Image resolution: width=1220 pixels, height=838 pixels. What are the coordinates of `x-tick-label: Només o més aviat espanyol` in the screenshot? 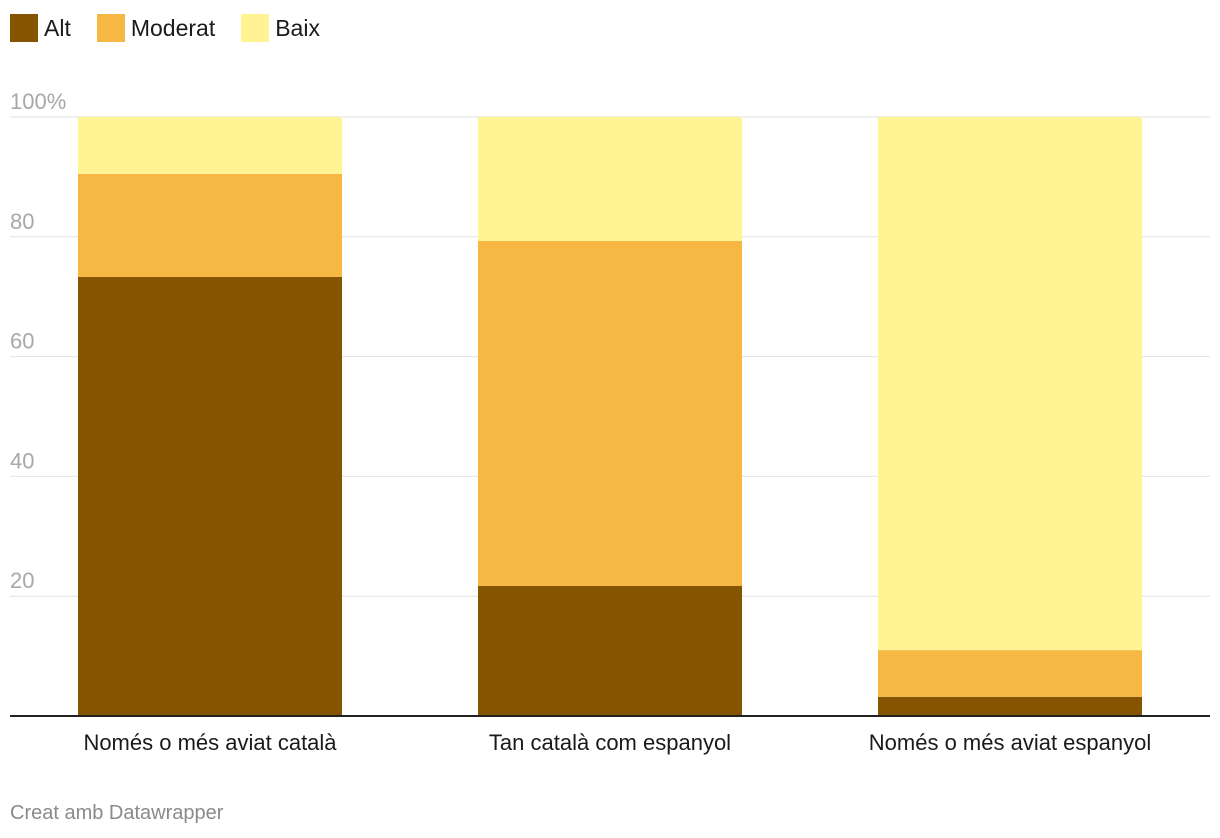 It's located at (1010, 742).